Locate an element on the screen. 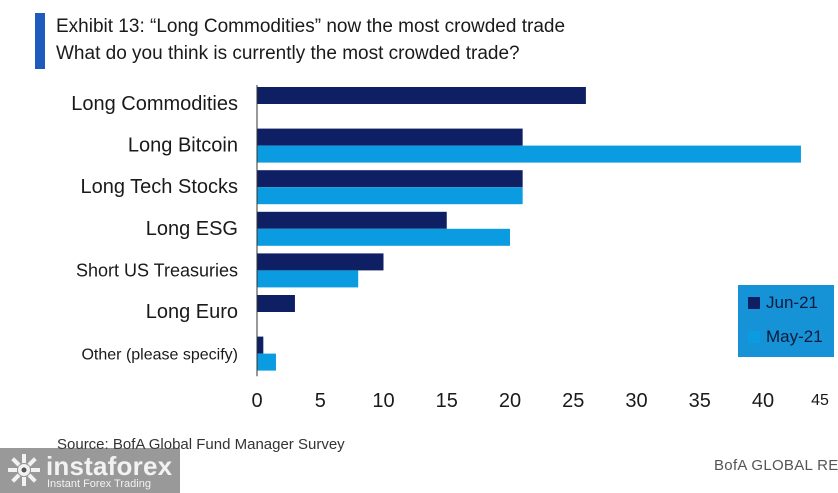 Image resolution: width=838 pixels, height=493 pixels. category-label-long-bitcoin: Long Bitcoin is located at coordinates (183, 146).